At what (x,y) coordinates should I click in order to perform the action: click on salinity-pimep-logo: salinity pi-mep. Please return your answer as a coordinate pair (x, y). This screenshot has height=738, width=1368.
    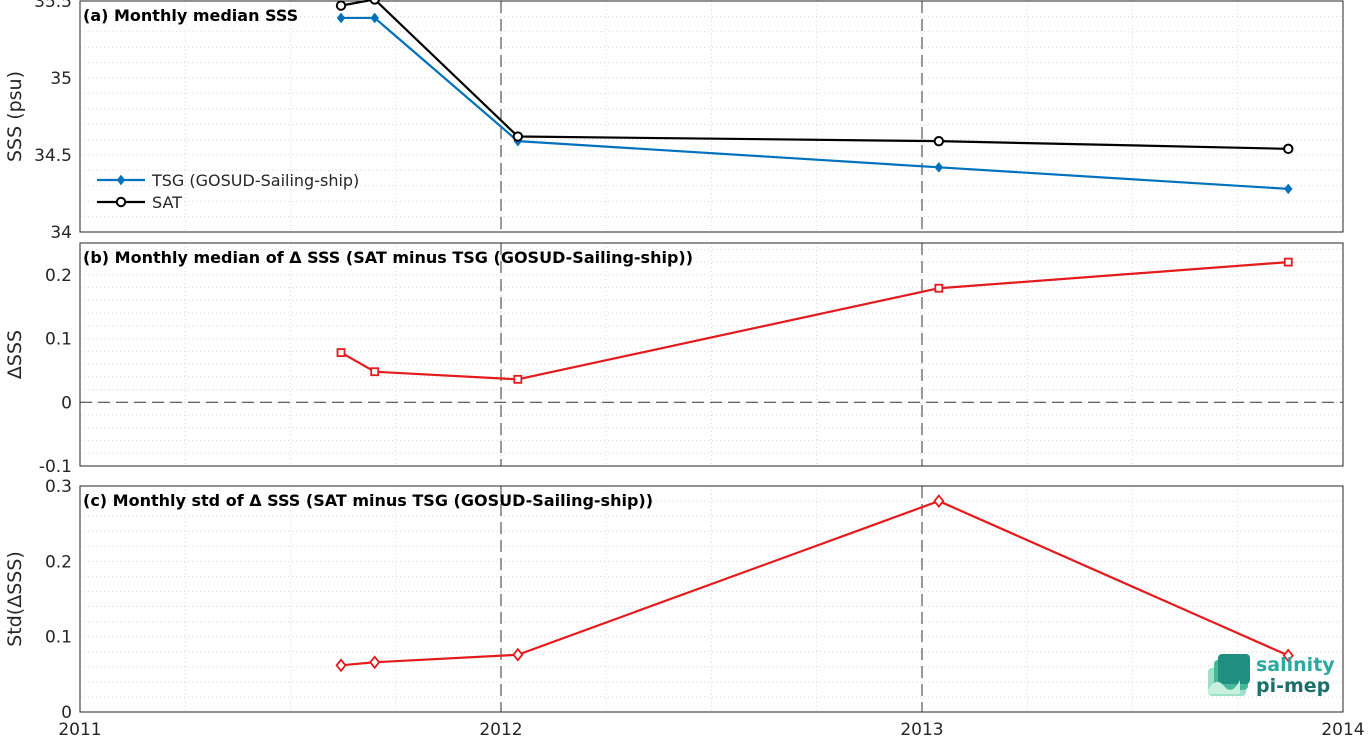
    Looking at the image, I should click on (1271, 675).